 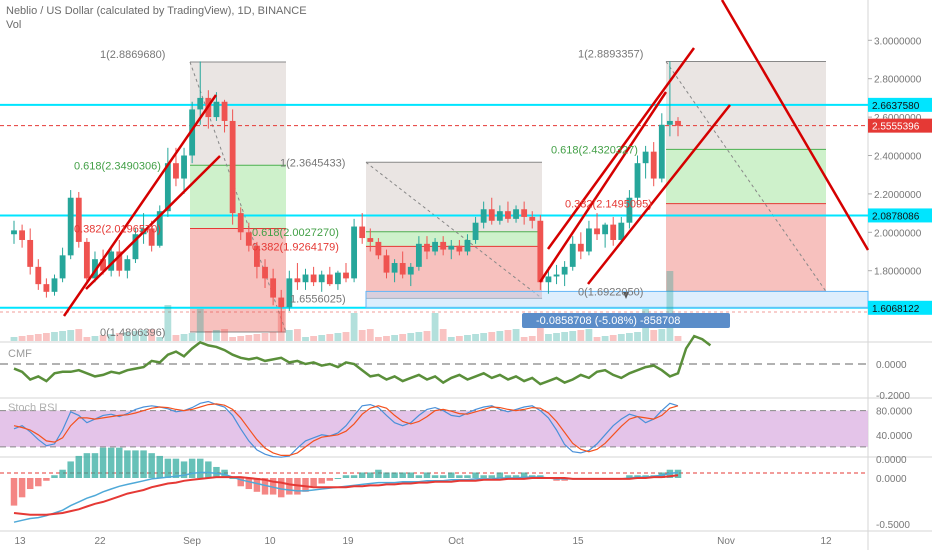 What do you see at coordinates (746, 176) in the screenshot?
I see `fib-trend-line` at bounding box center [746, 176].